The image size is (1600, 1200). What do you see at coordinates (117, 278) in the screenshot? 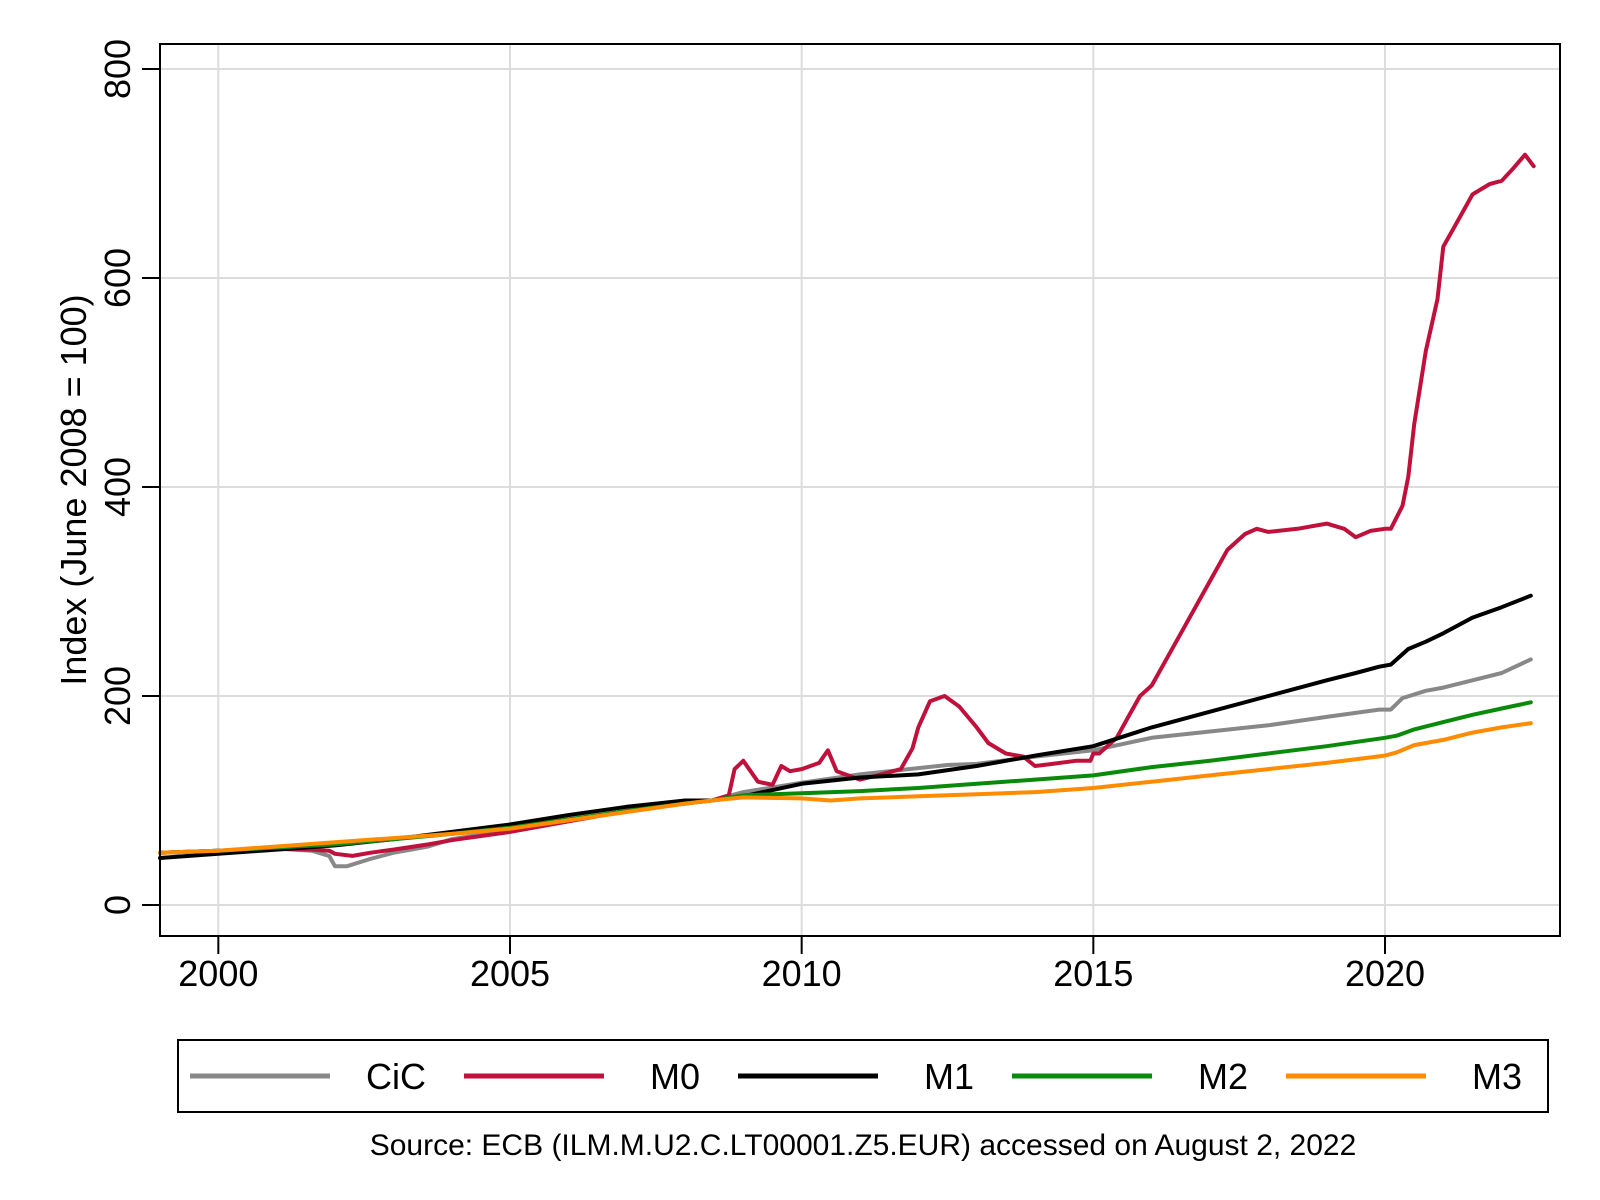
I see `y-tick-label: 600` at bounding box center [117, 278].